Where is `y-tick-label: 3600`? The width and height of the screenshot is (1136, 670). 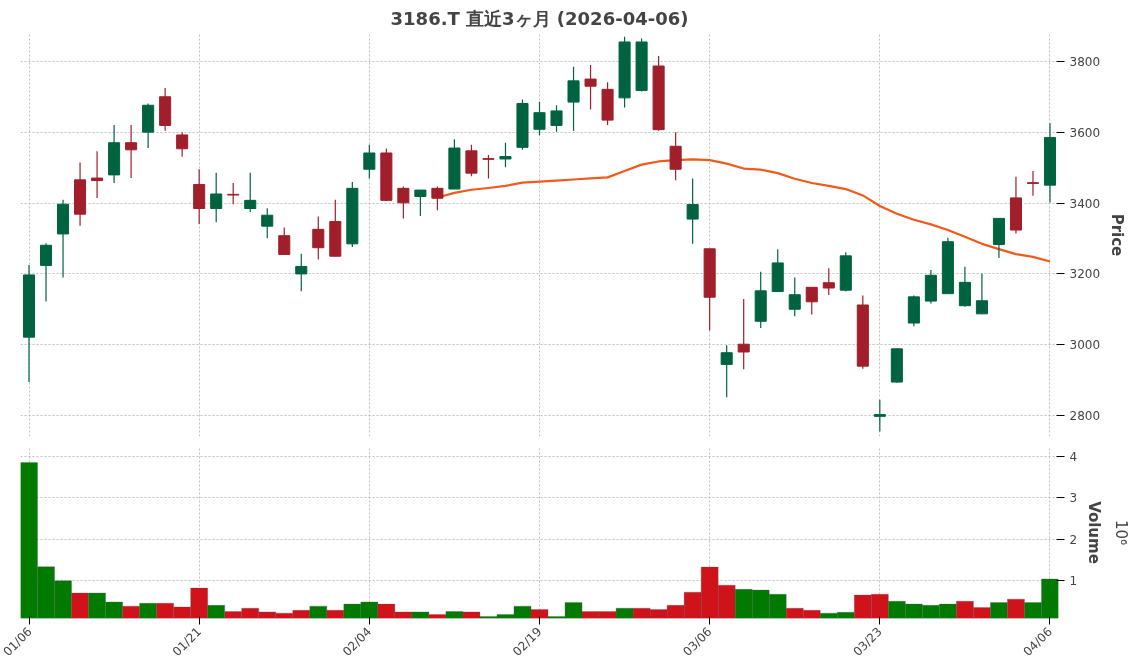
y-tick-label: 3600 is located at coordinates (1085, 132).